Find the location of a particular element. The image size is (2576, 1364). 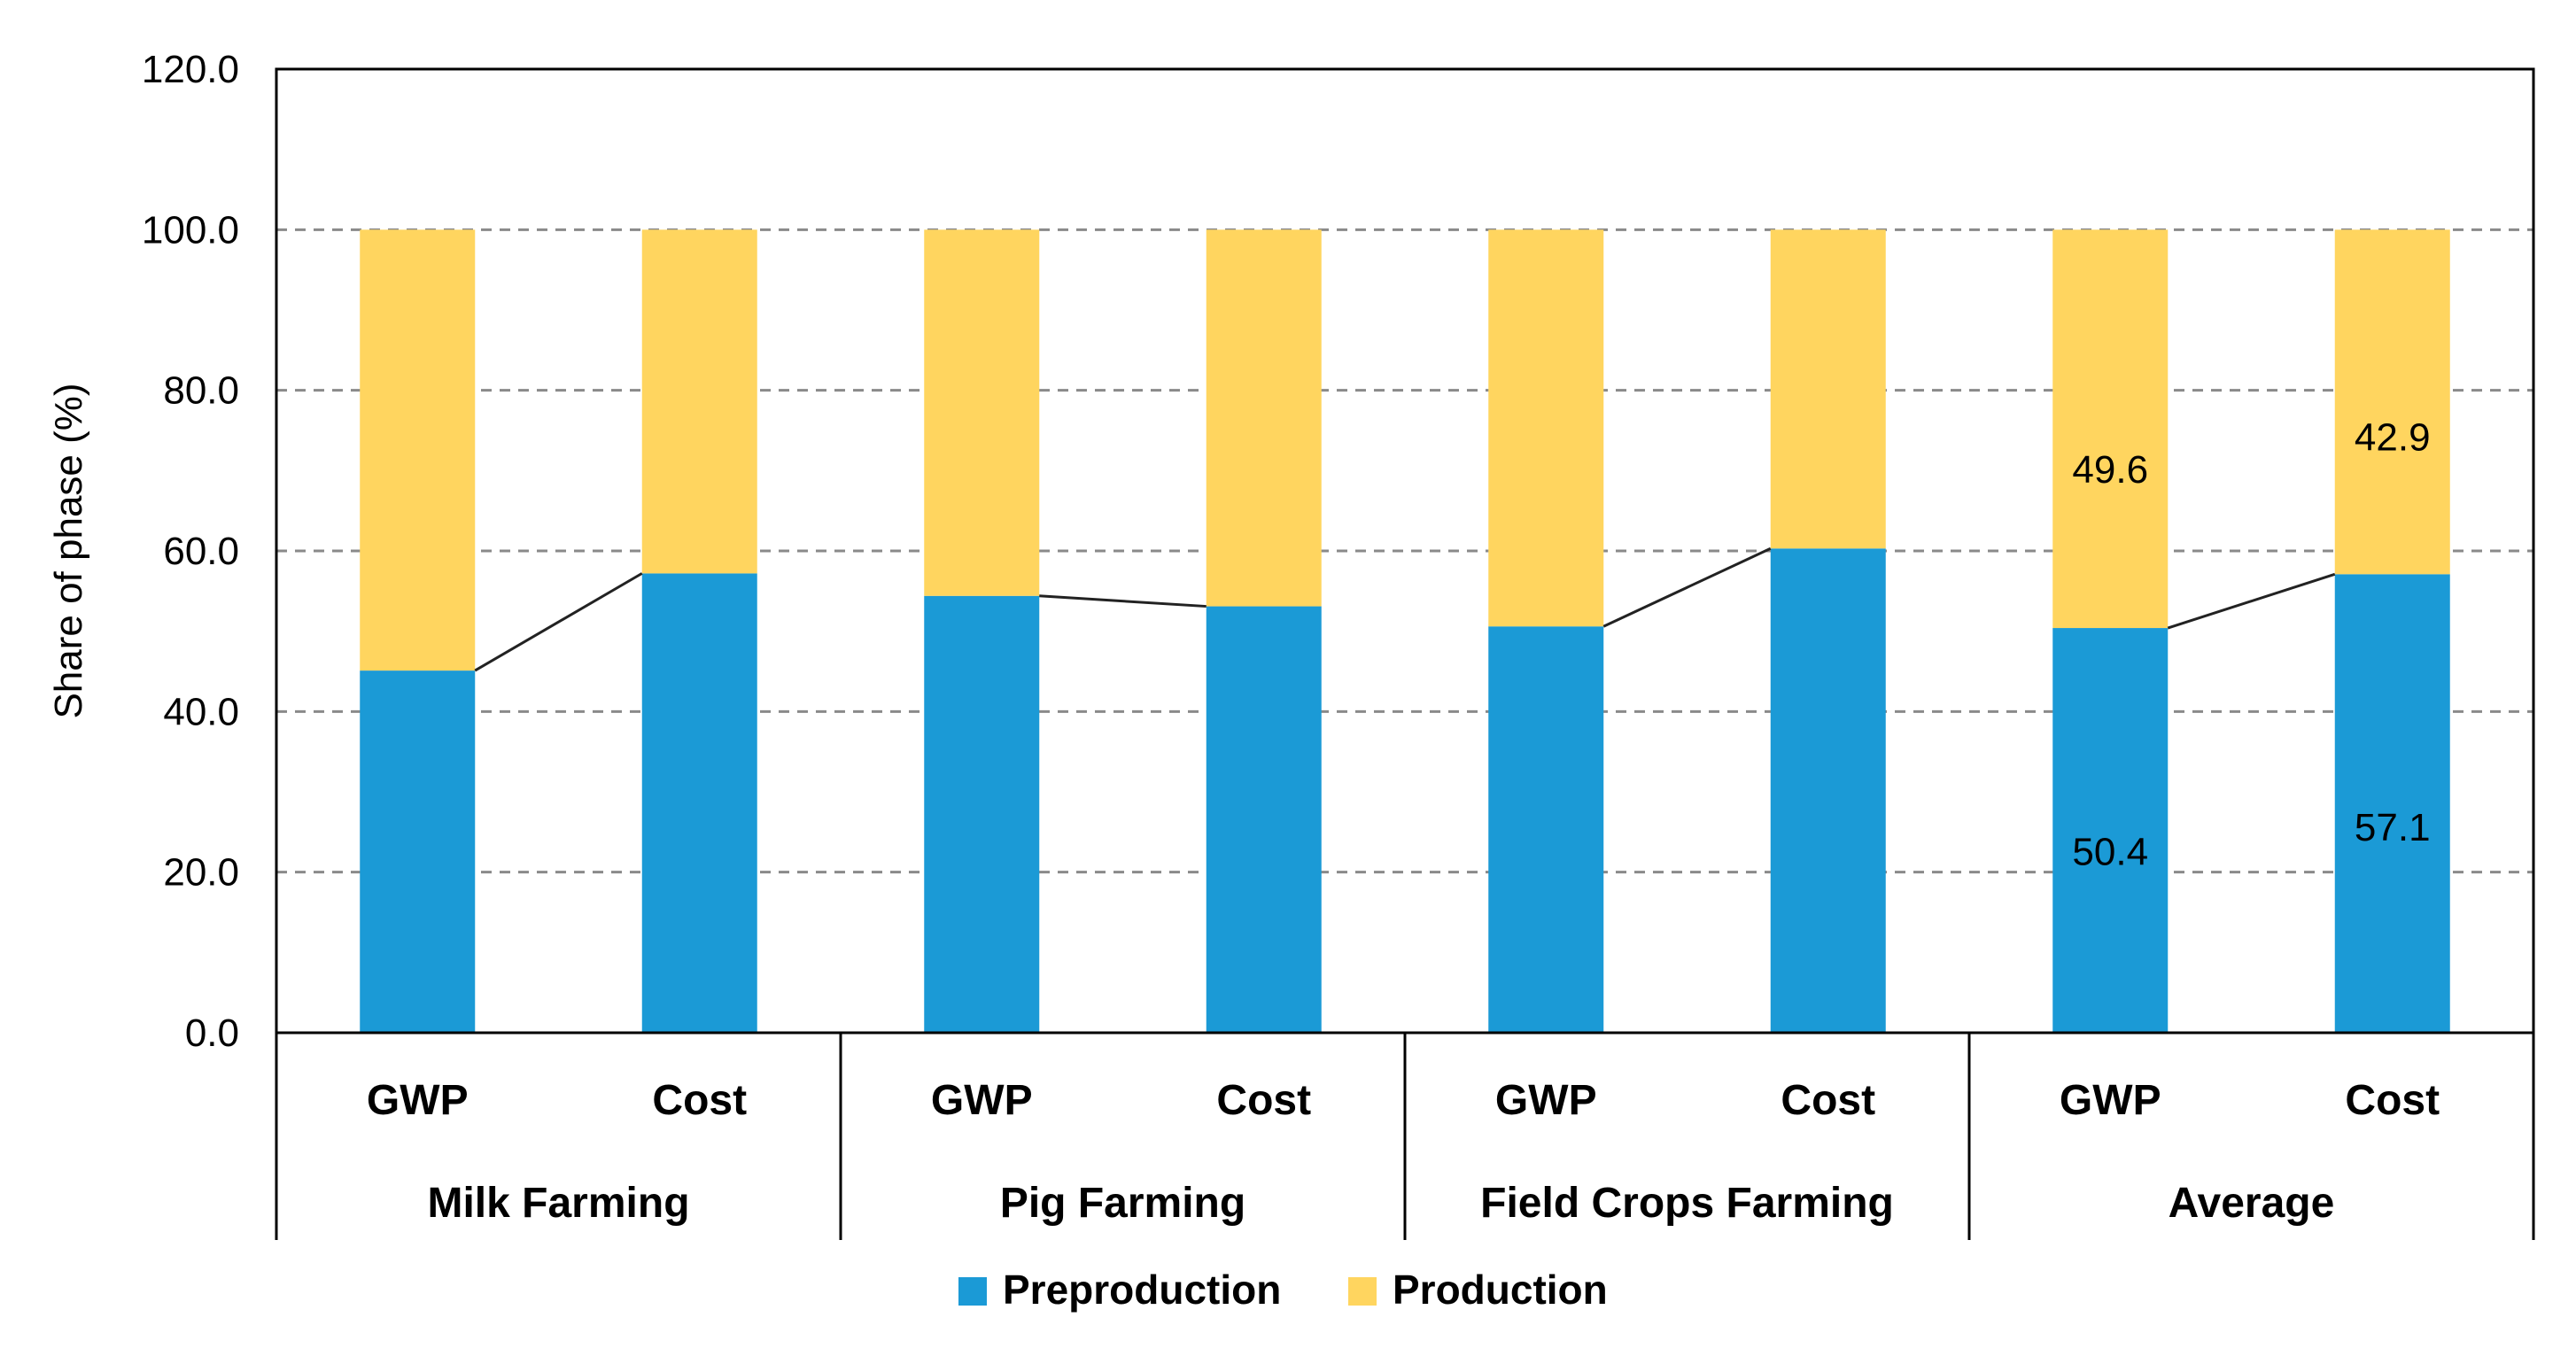

series-lines is located at coordinates (1405, 609).